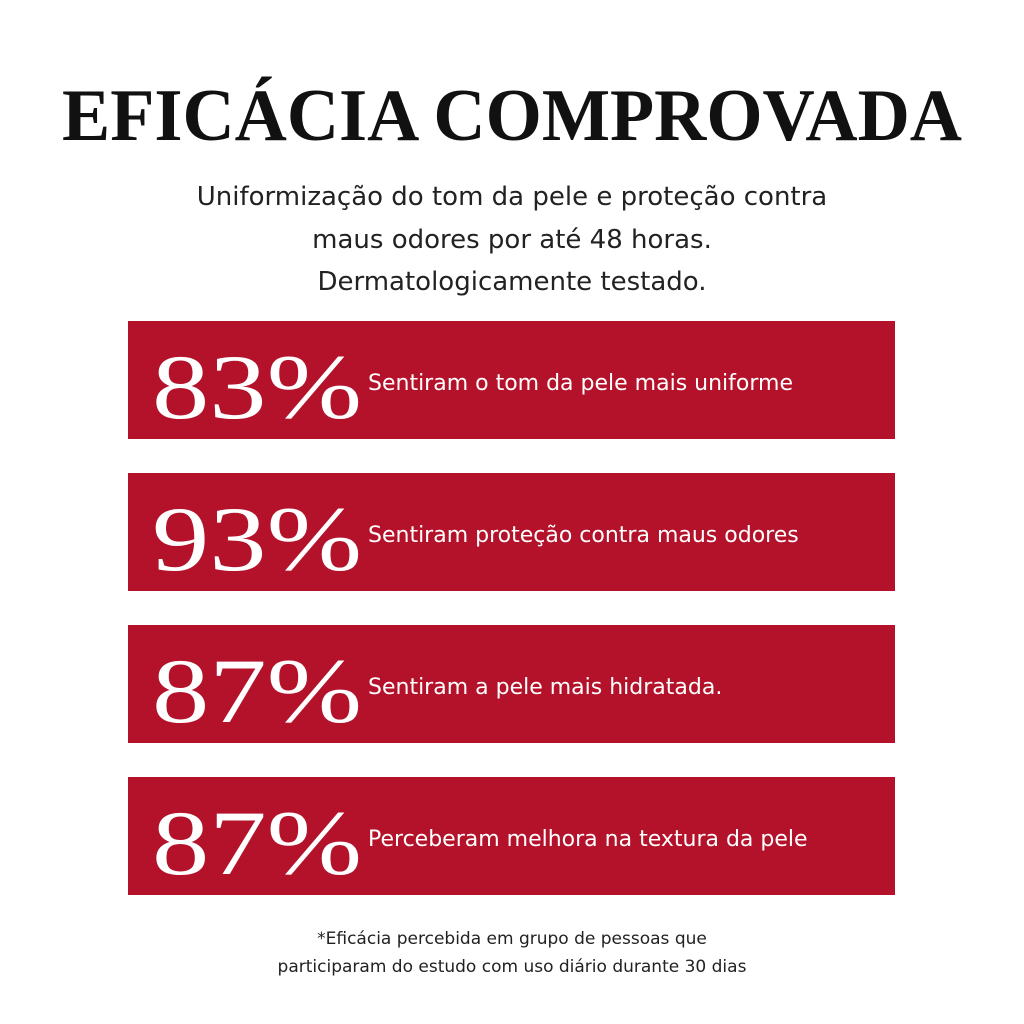 The width and height of the screenshot is (1024, 1024). What do you see at coordinates (511, 282) in the screenshot?
I see `subtitle-line: Dermatologicamente testado.` at bounding box center [511, 282].